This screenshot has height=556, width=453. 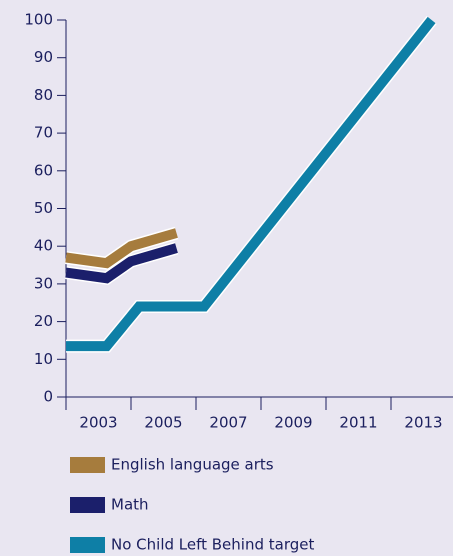 What do you see at coordinates (43, 359) in the screenshot?
I see `y-tick-label: 10` at bounding box center [43, 359].